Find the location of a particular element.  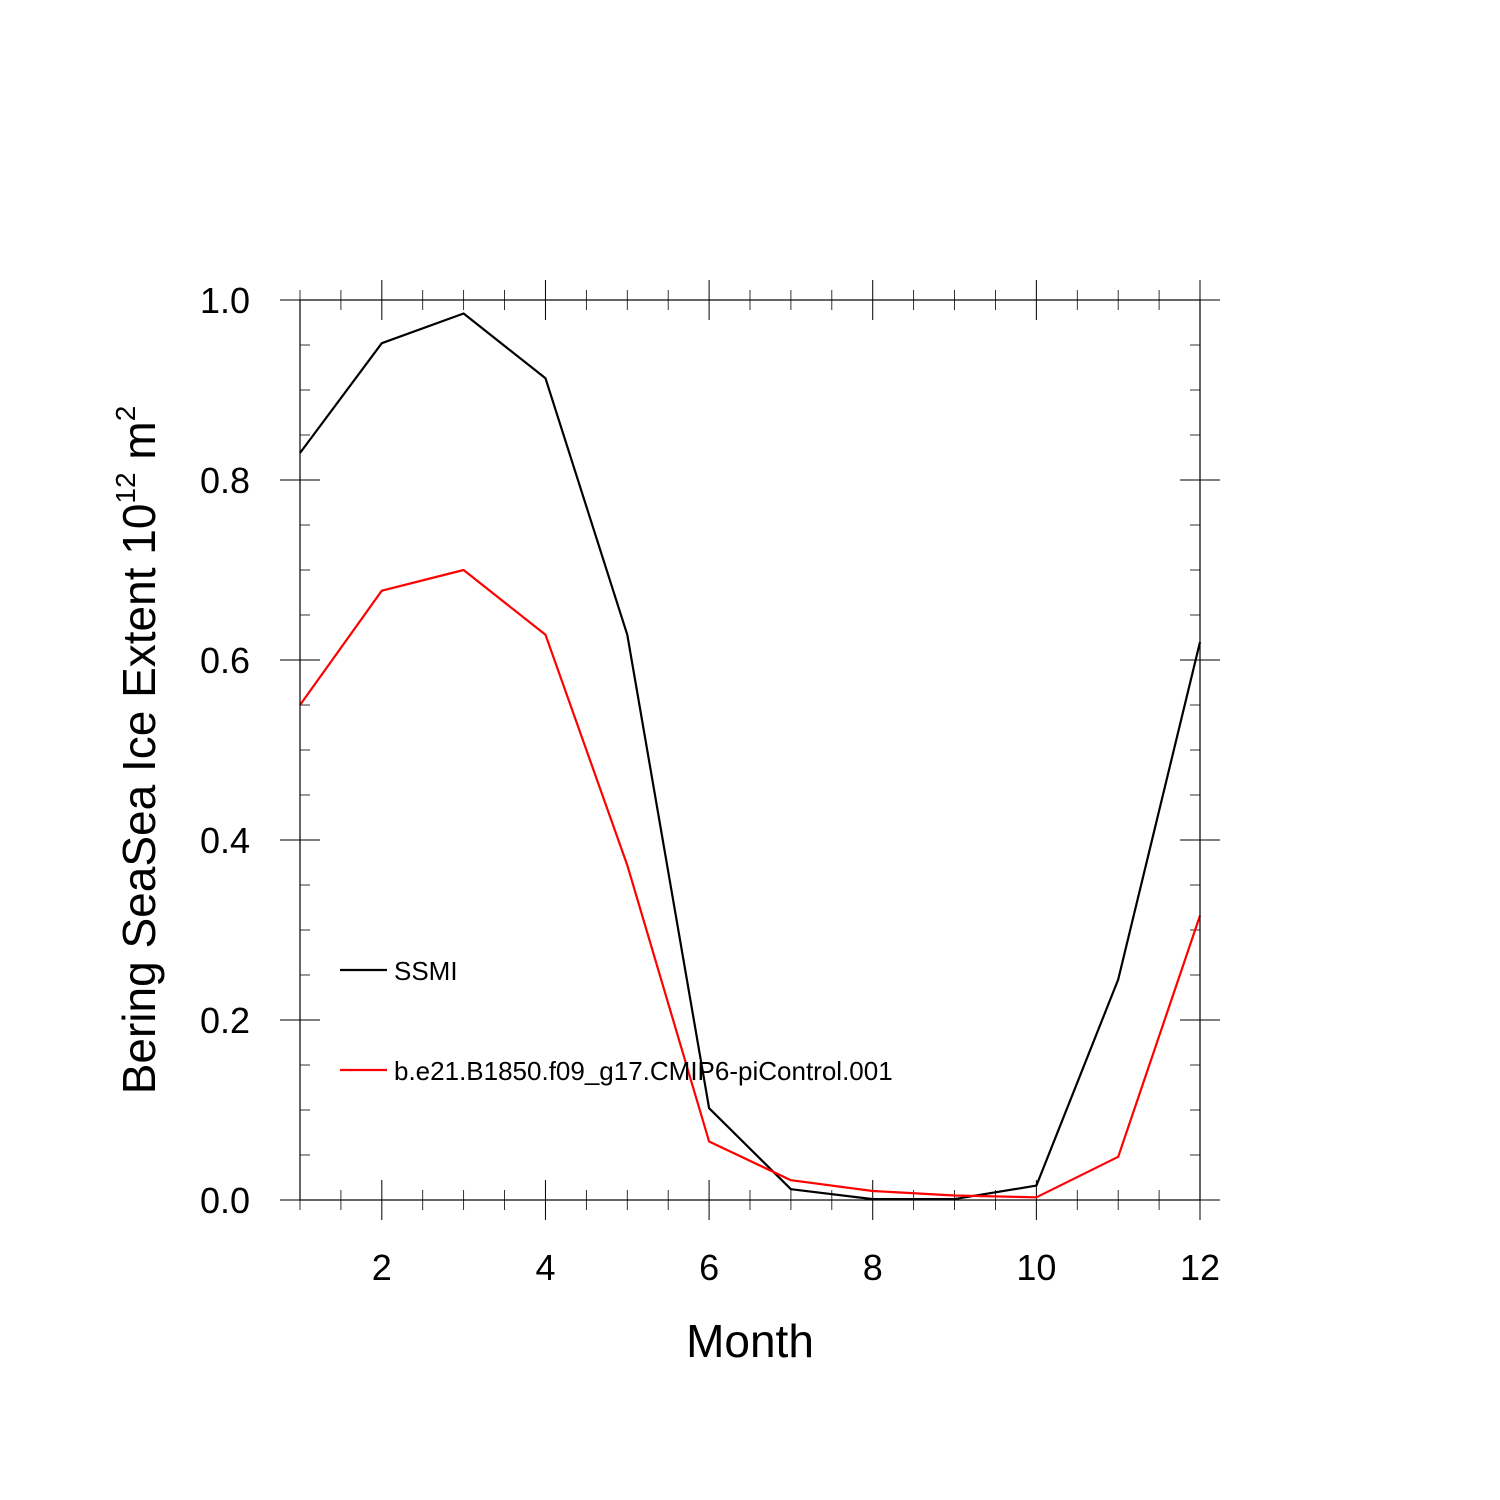

legend-label-ssmi: SSMI is located at coordinates (426, 971).